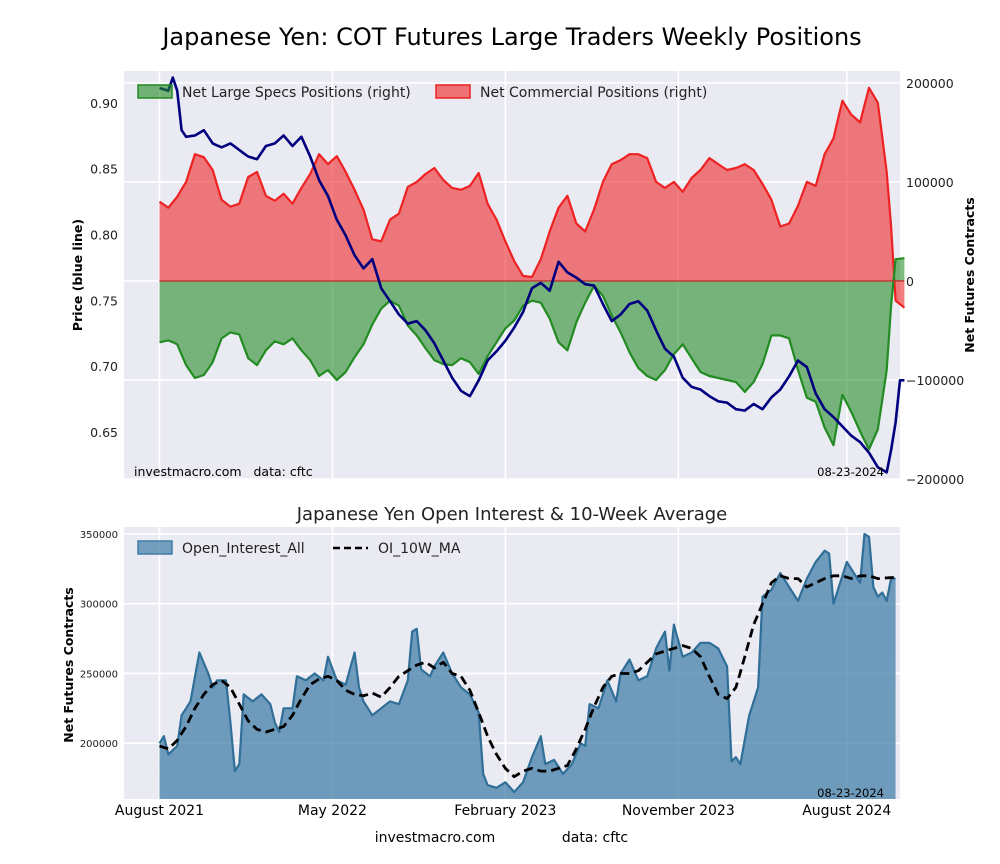 The height and width of the screenshot is (864, 1000). Describe the element at coordinates (223, 471) in the screenshot. I see `top-watermark: investmacro.com data: cftc` at that location.